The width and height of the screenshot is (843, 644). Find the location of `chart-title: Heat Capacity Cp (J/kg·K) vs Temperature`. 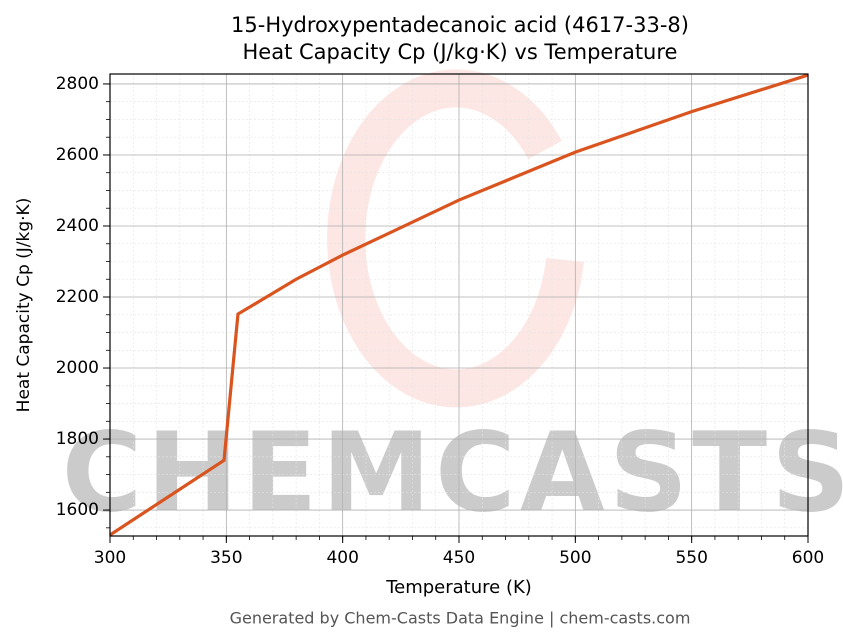

chart-title: Heat Capacity Cp (J/kg·K) vs Temperature is located at coordinates (460, 52).